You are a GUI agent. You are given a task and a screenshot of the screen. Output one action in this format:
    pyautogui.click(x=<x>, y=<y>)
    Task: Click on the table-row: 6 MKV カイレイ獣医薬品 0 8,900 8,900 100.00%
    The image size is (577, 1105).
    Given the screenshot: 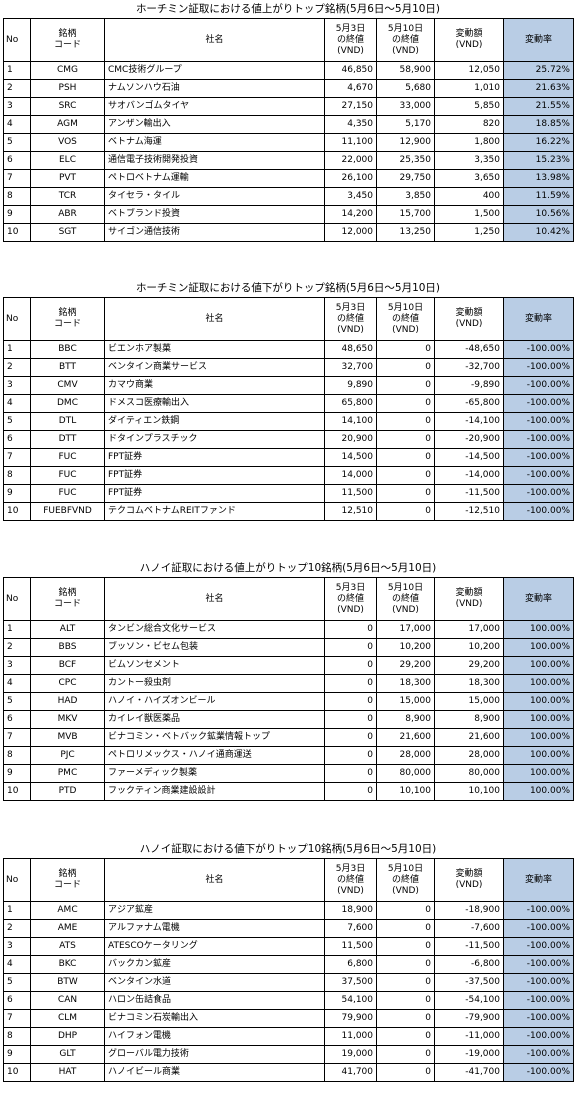 What is the action you would take?
    pyautogui.click(x=288, y=719)
    